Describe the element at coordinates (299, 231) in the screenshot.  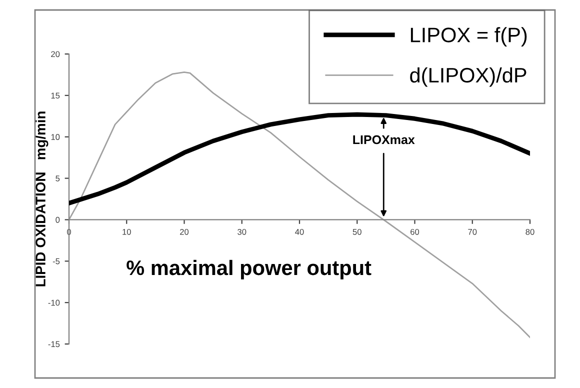
I see `x-tick-label: 40` at that location.